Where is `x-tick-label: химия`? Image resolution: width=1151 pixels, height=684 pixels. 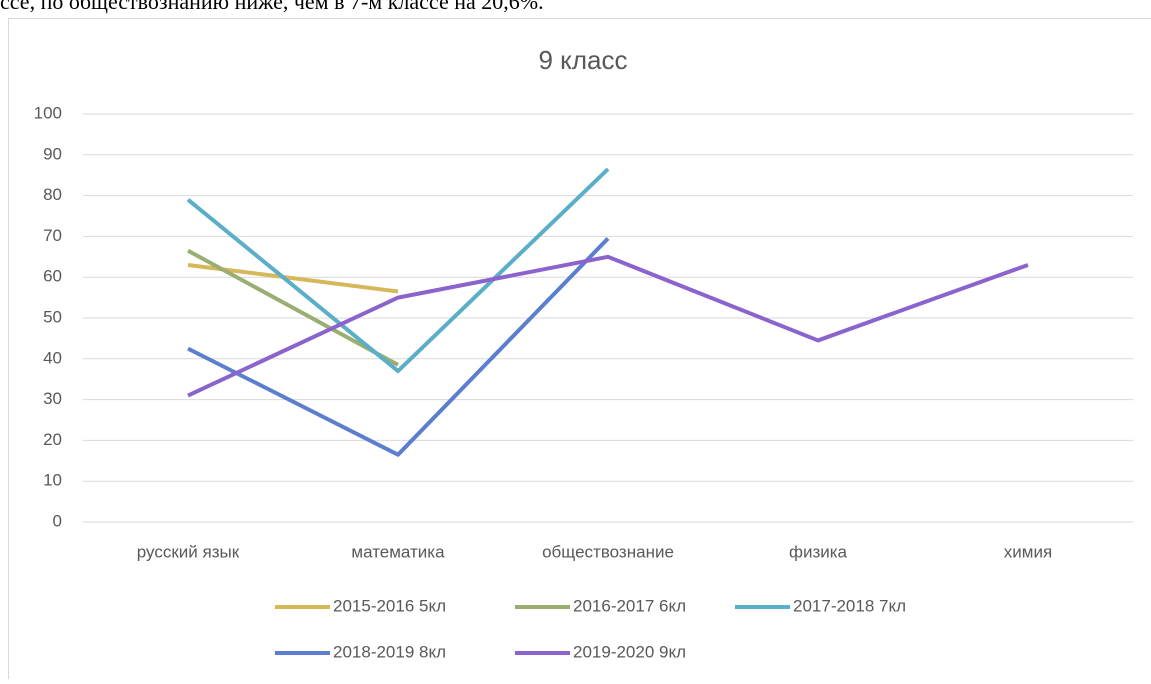
x-tick-label: химия is located at coordinates (1028, 551).